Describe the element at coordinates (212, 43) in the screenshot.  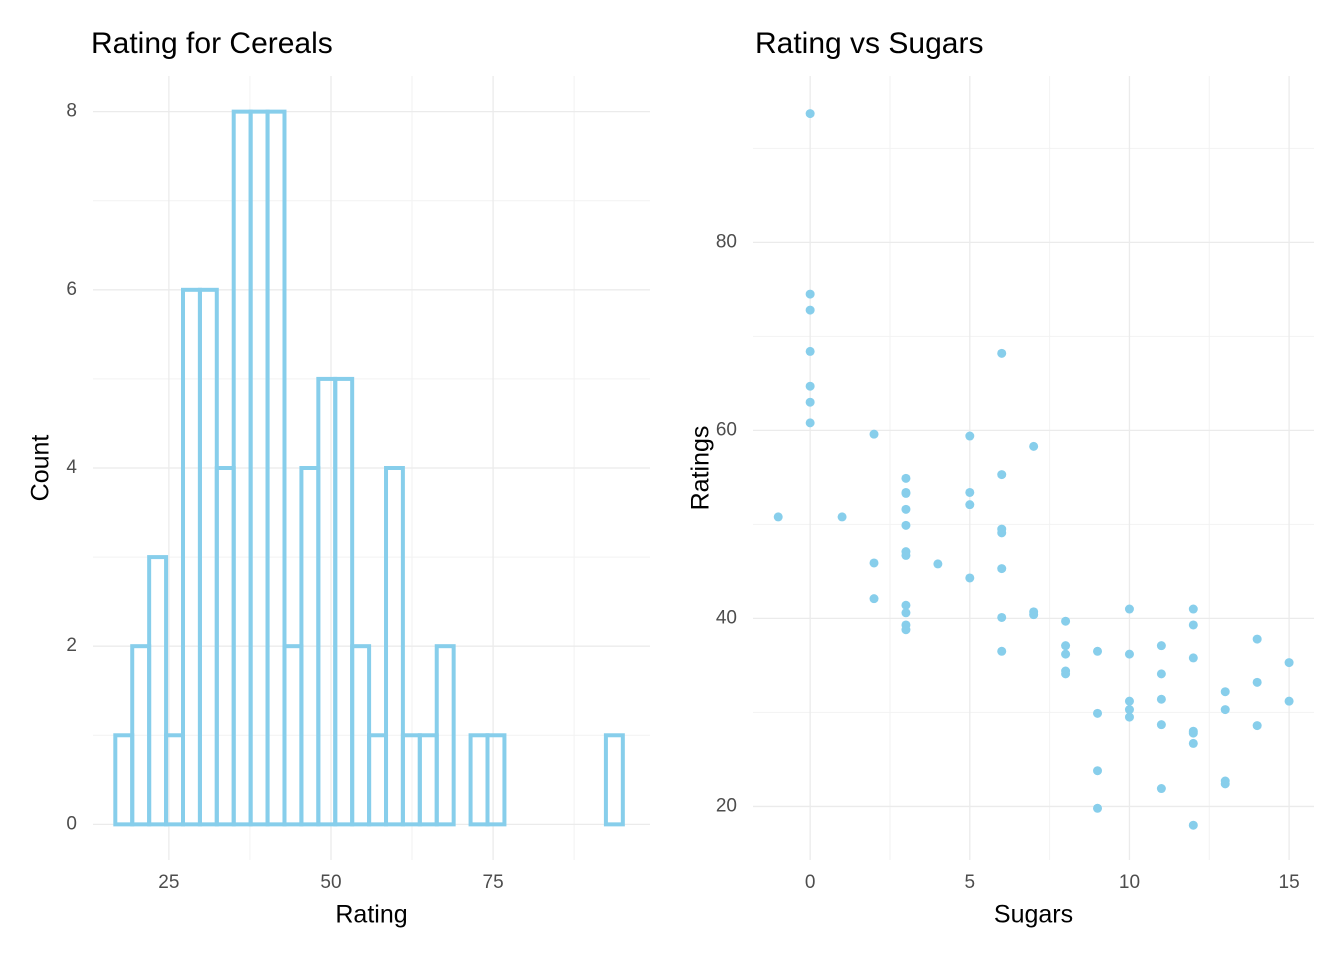
I see `chart-title: Rating for Cereals` at that location.